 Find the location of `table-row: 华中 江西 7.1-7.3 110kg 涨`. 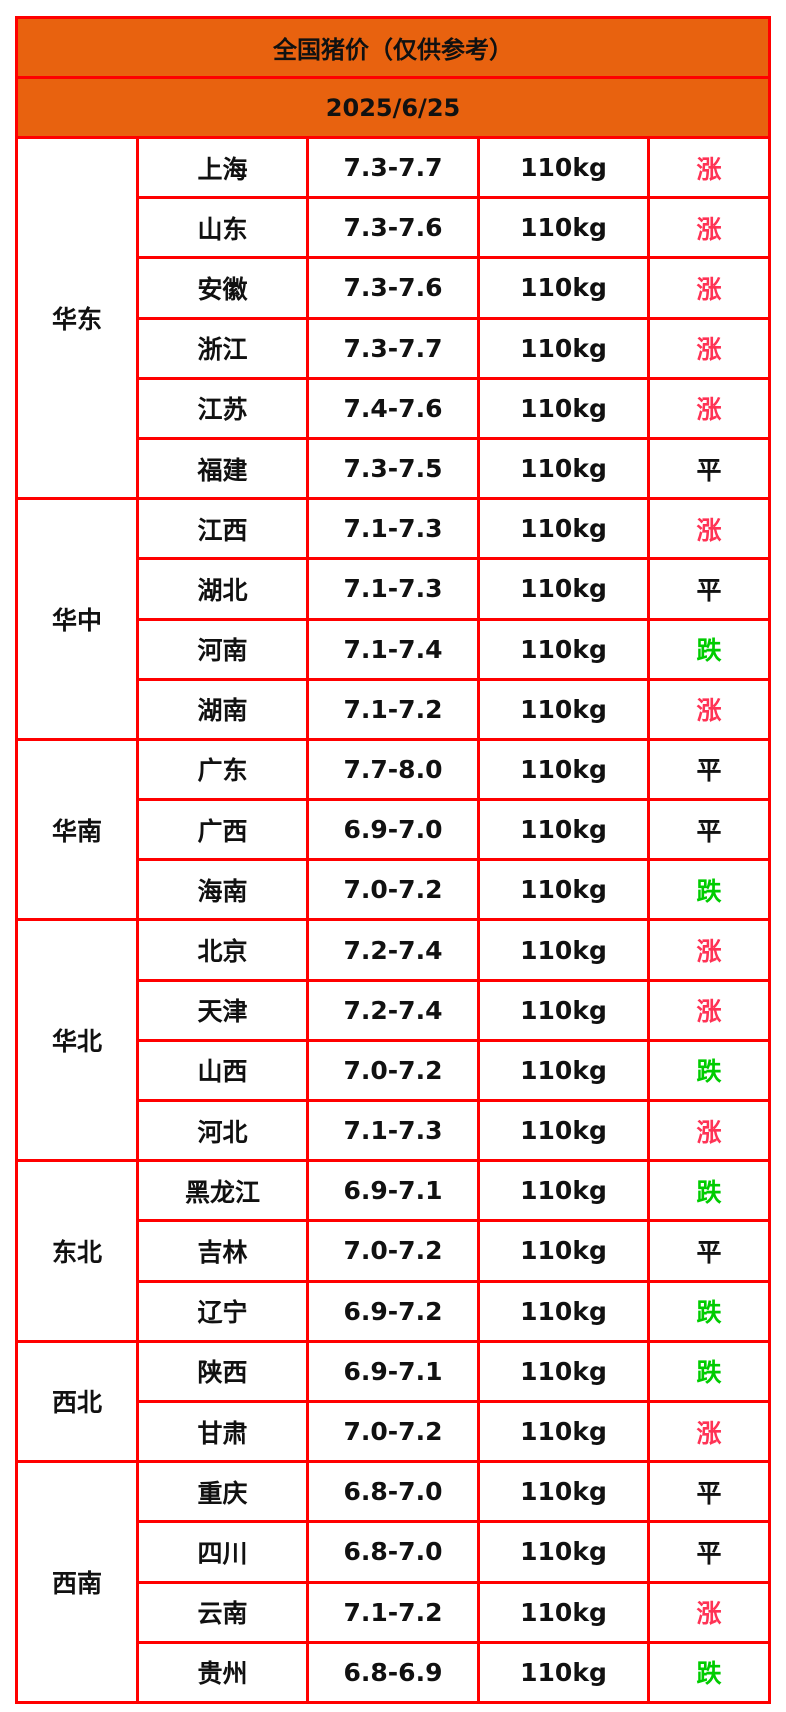

table-row: 华中 江西 7.1-7.3 110kg 涨 is located at coordinates (393, 619).